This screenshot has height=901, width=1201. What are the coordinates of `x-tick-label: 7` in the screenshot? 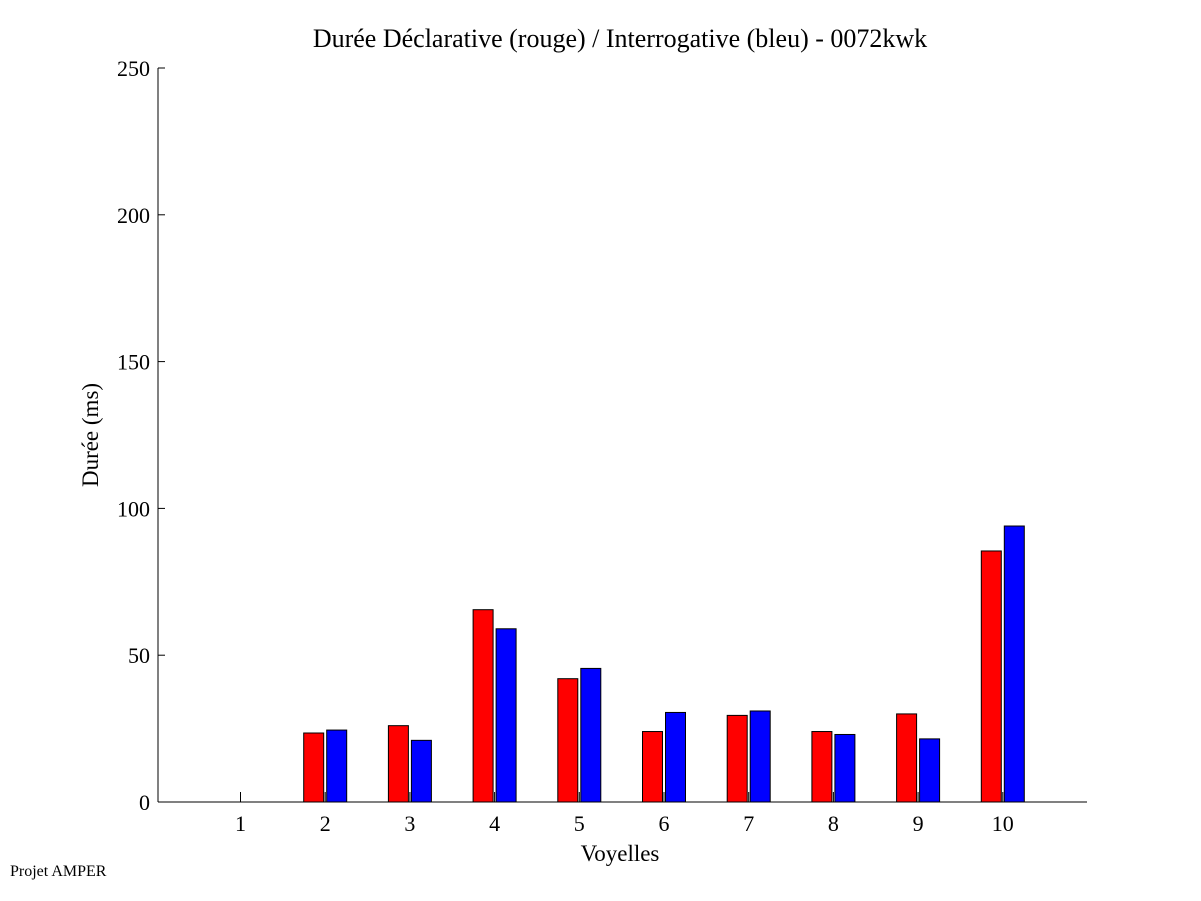 It's located at (748, 823).